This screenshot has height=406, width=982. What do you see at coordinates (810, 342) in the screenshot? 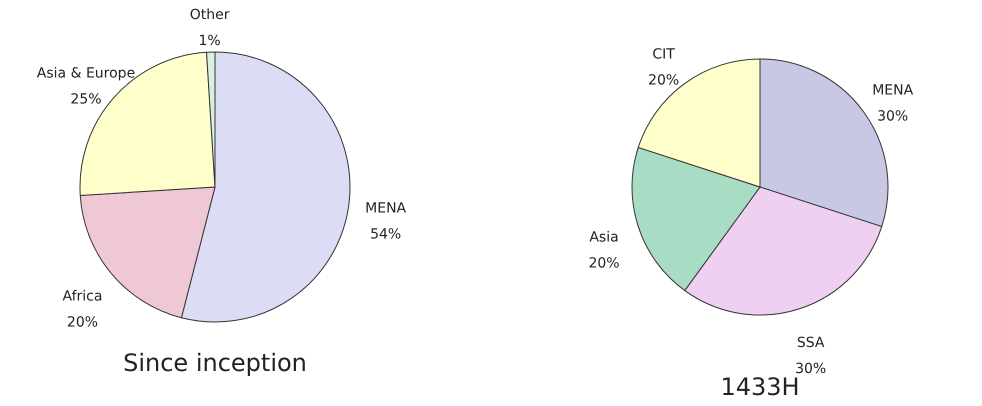
I see `slice-label: SSA` at bounding box center [810, 342].